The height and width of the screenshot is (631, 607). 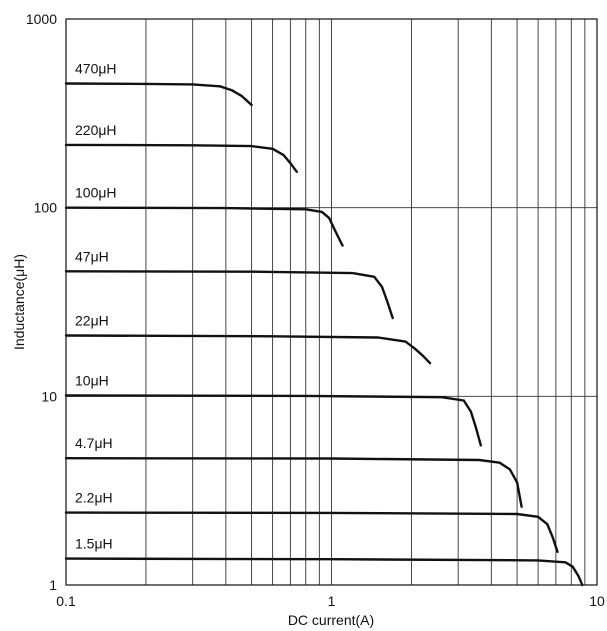 What do you see at coordinates (332, 601) in the screenshot?
I see `x-tick-label: 1` at bounding box center [332, 601].